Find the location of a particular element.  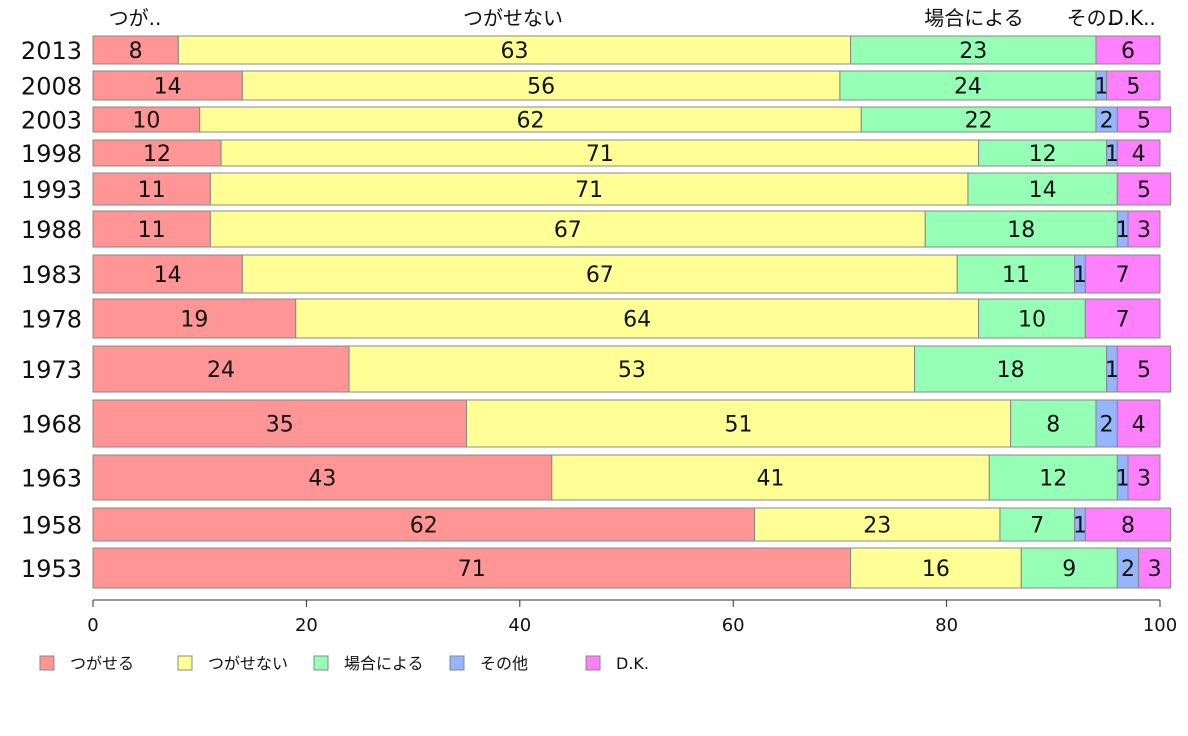

year-label: 2003 is located at coordinates (51, 121).